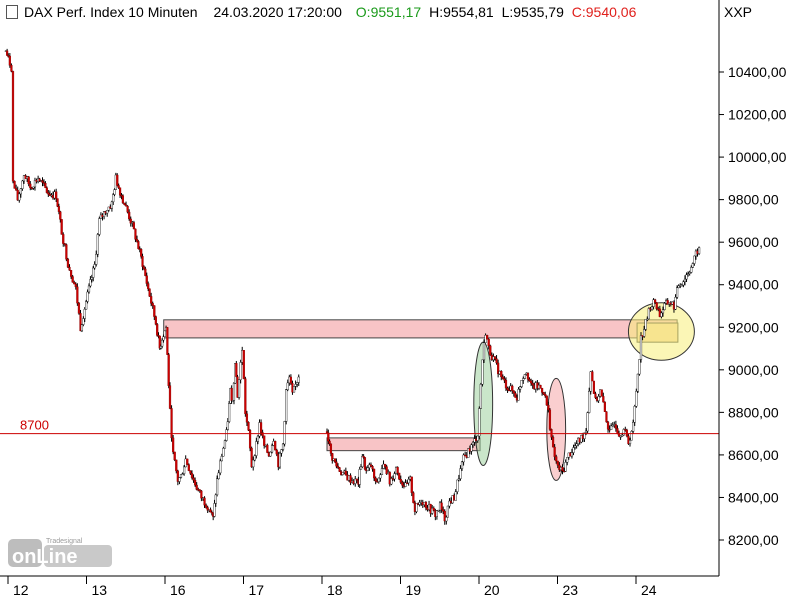  What do you see at coordinates (649, 590) in the screenshot?
I see `x-tick-label: 24` at bounding box center [649, 590].